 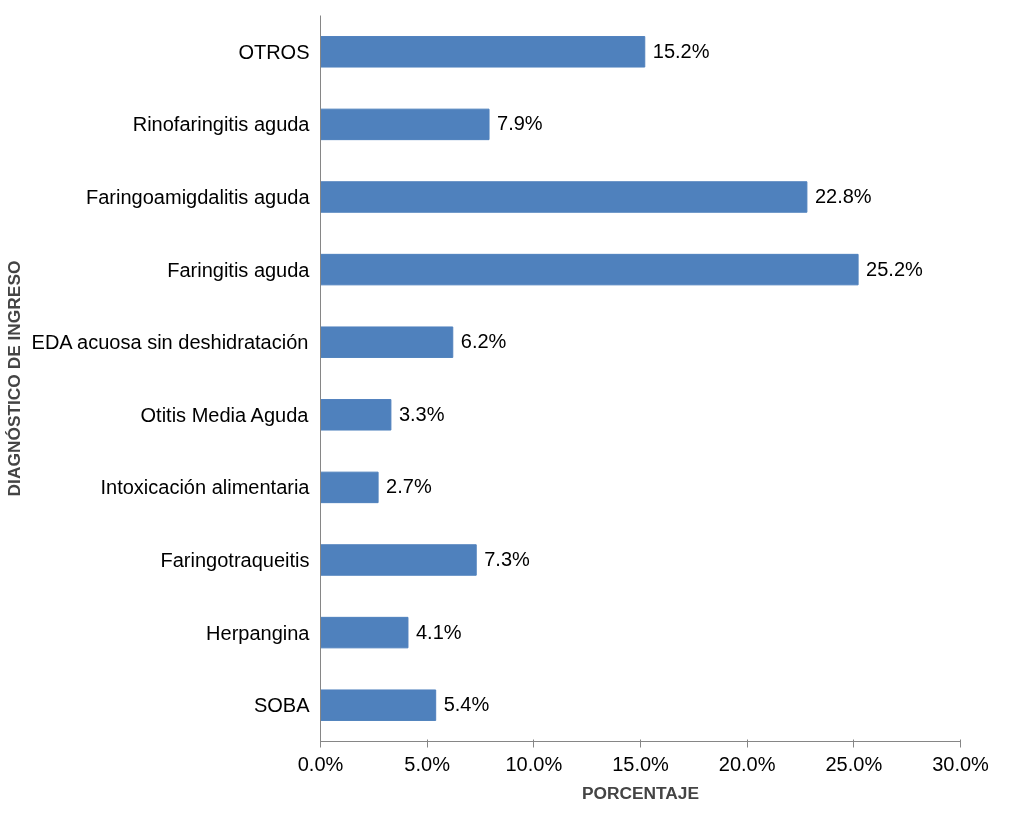 I want to click on data-label: 7.3%, so click(x=507, y=559).